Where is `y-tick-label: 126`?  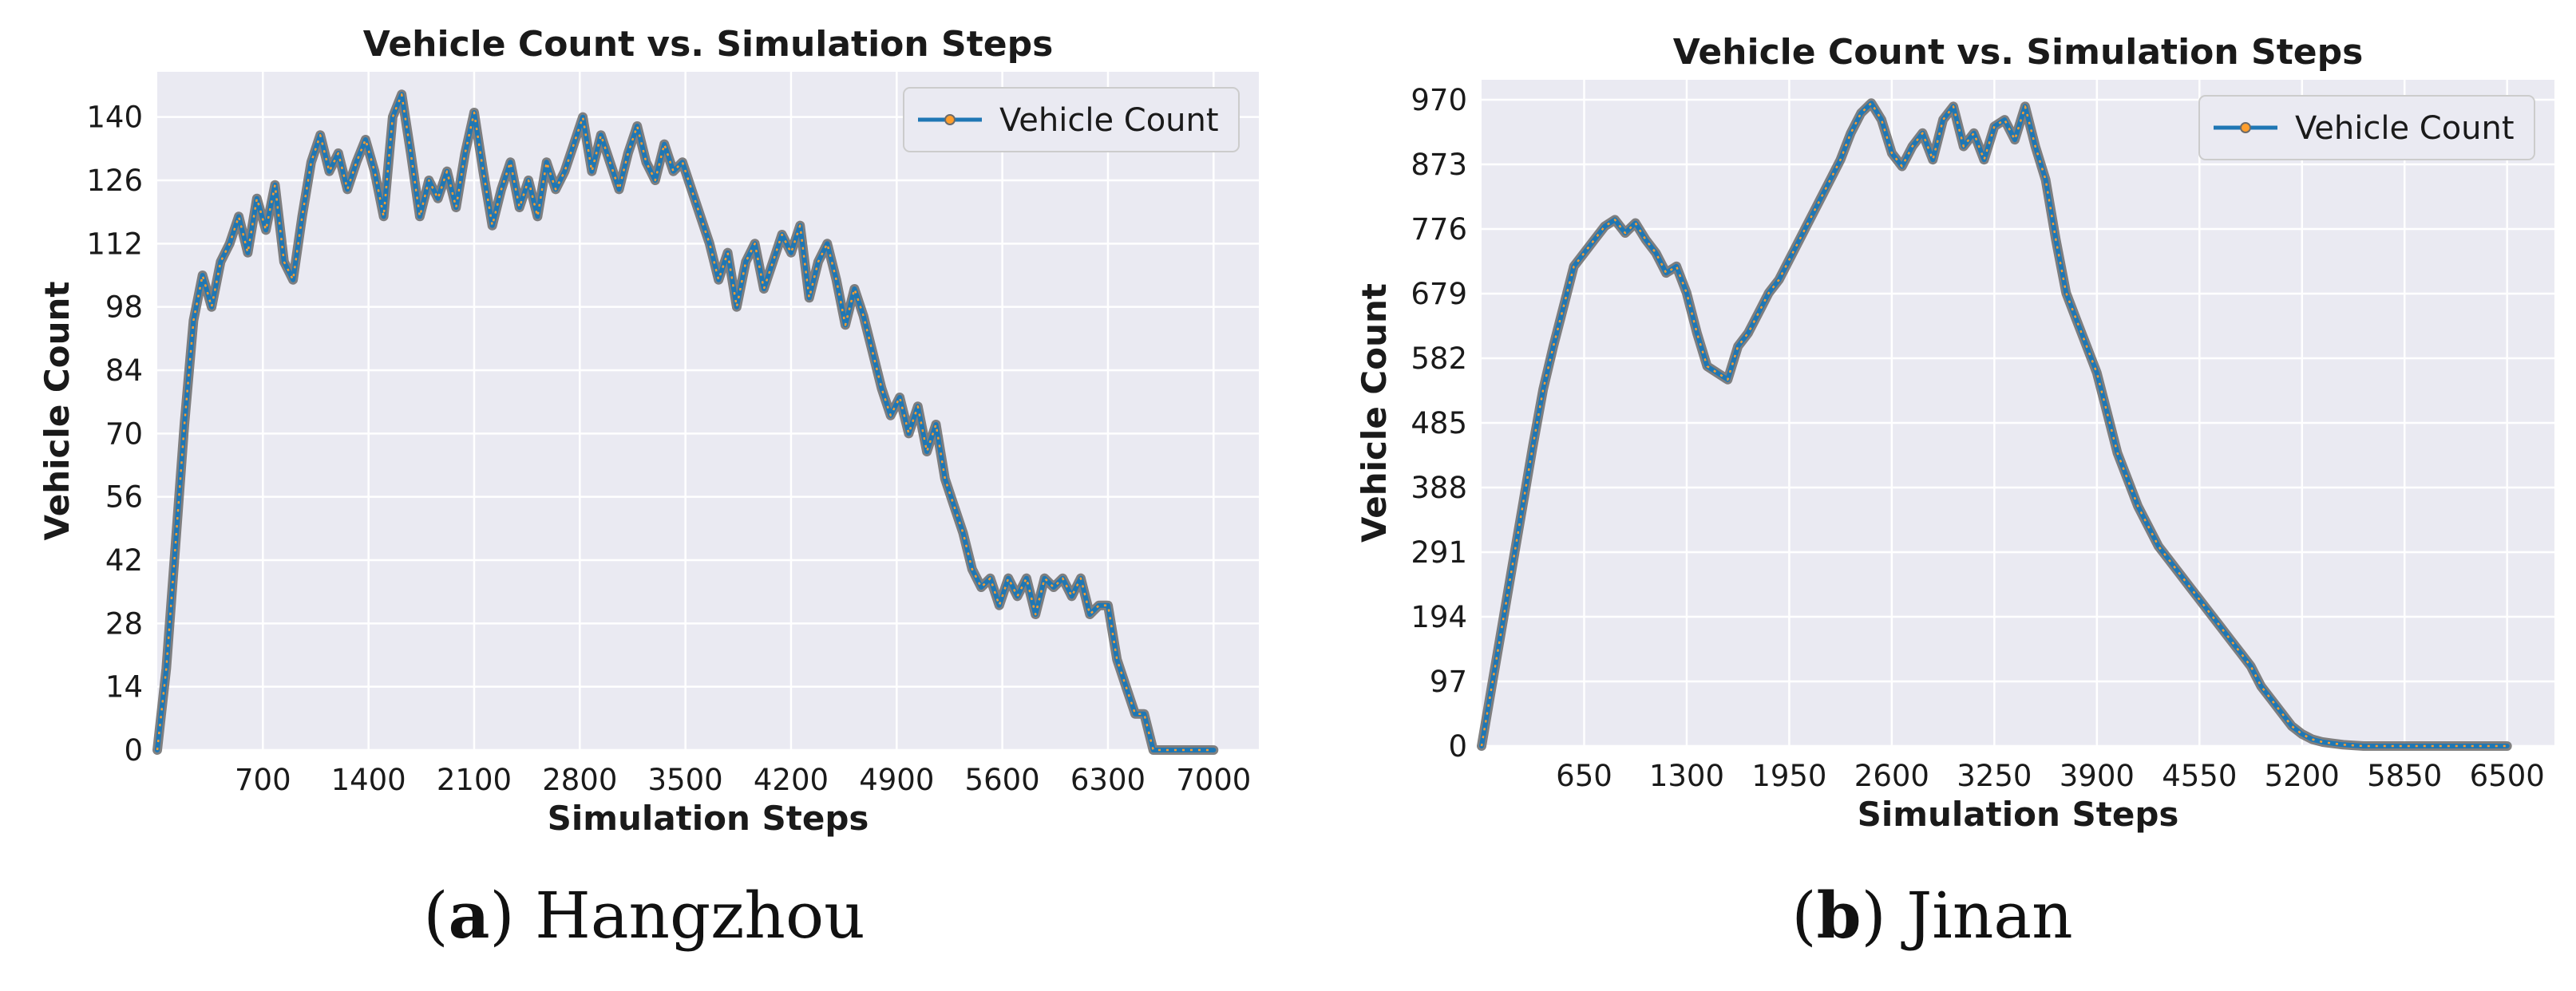
y-tick-label: 126 is located at coordinates (115, 181).